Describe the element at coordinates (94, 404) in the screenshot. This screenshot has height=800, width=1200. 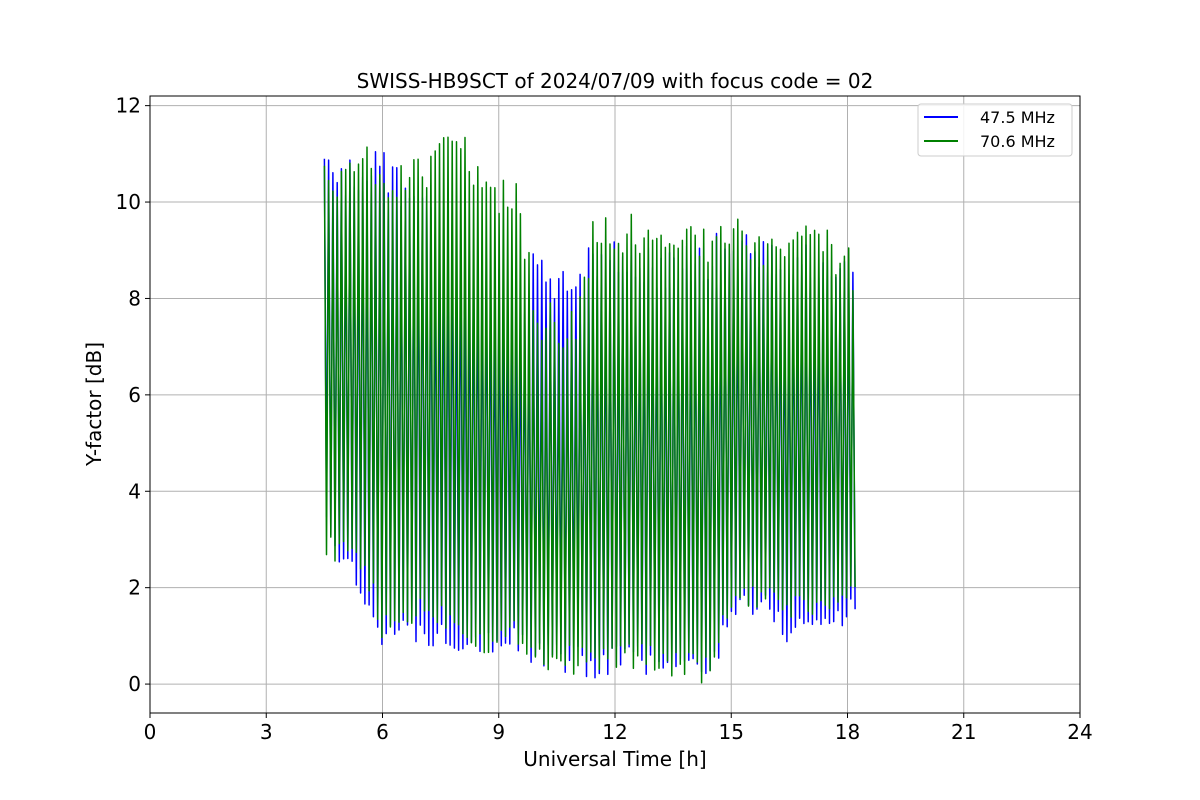
I see `y-axis-label: Y-factor [dB]` at that location.